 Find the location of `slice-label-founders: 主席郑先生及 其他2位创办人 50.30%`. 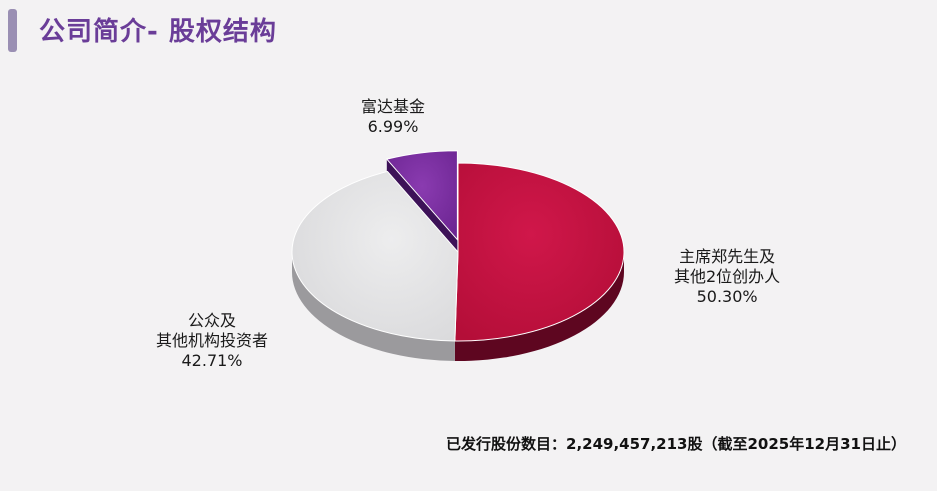

slice-label-founders: 主席郑先生及 其他2位创办人 50.30% is located at coordinates (727, 277).